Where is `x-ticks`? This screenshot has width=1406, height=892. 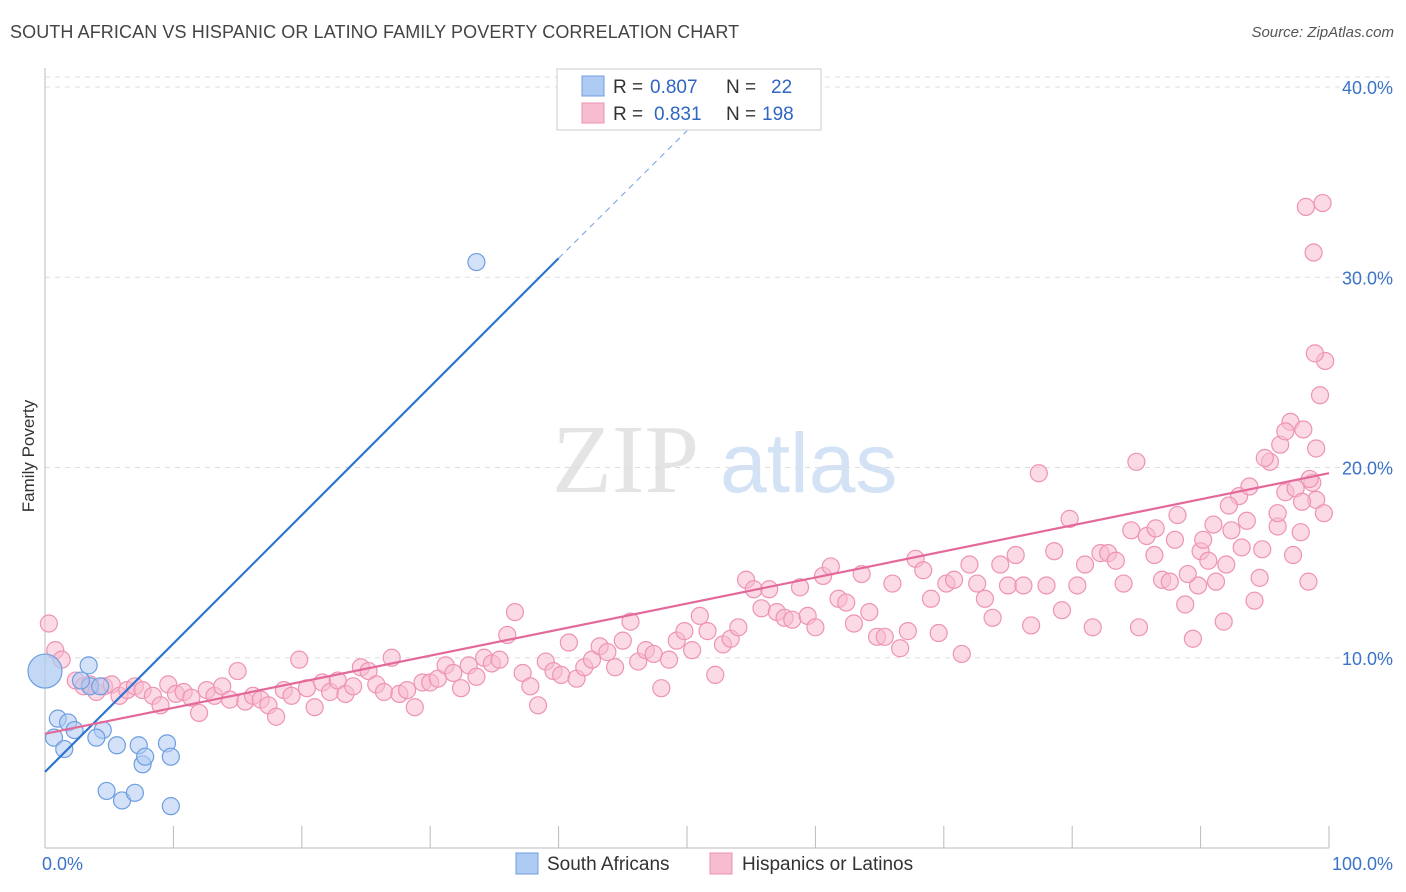
x-ticks is located at coordinates (687, 837).